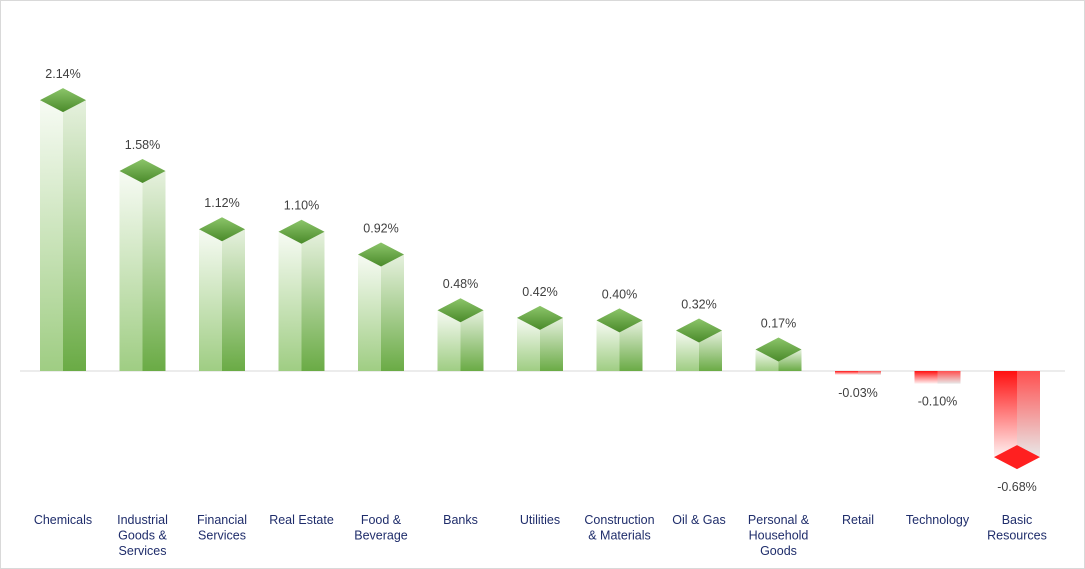 The image size is (1085, 569). I want to click on value-label: 0.17%, so click(778, 323).